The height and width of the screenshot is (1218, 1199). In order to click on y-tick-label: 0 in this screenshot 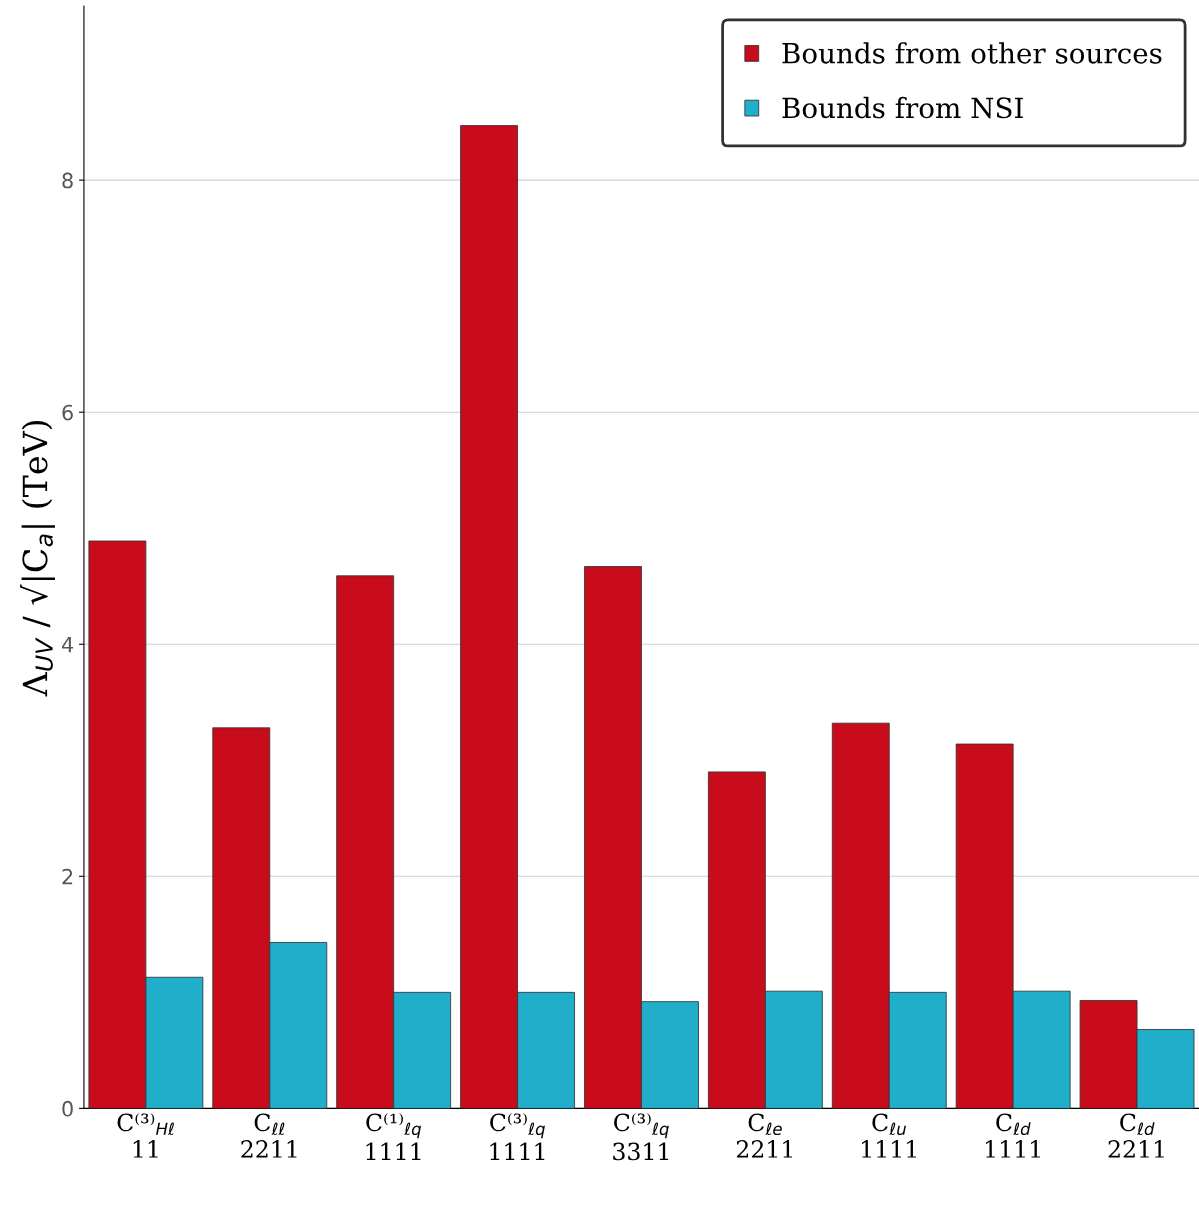, I will do `click(67, 1108)`.